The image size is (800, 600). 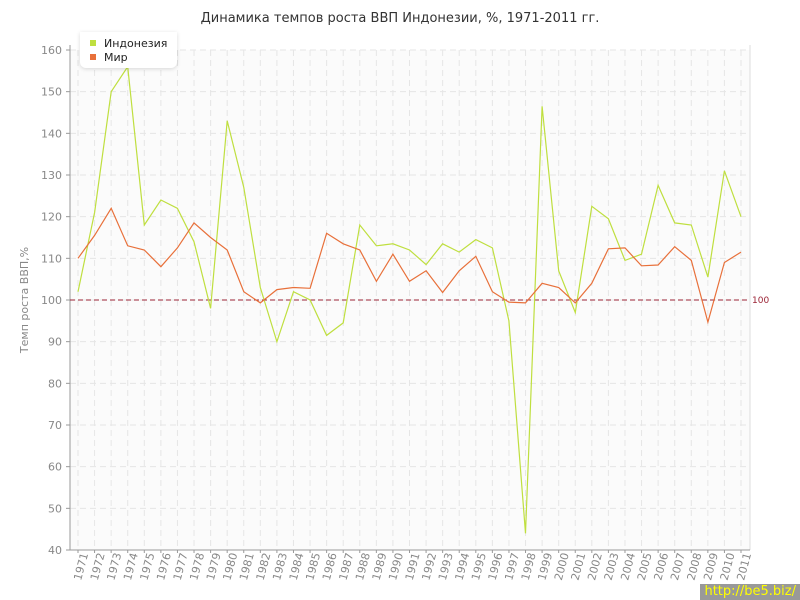 I want to click on reference-line-label: 100, so click(x=760, y=301).